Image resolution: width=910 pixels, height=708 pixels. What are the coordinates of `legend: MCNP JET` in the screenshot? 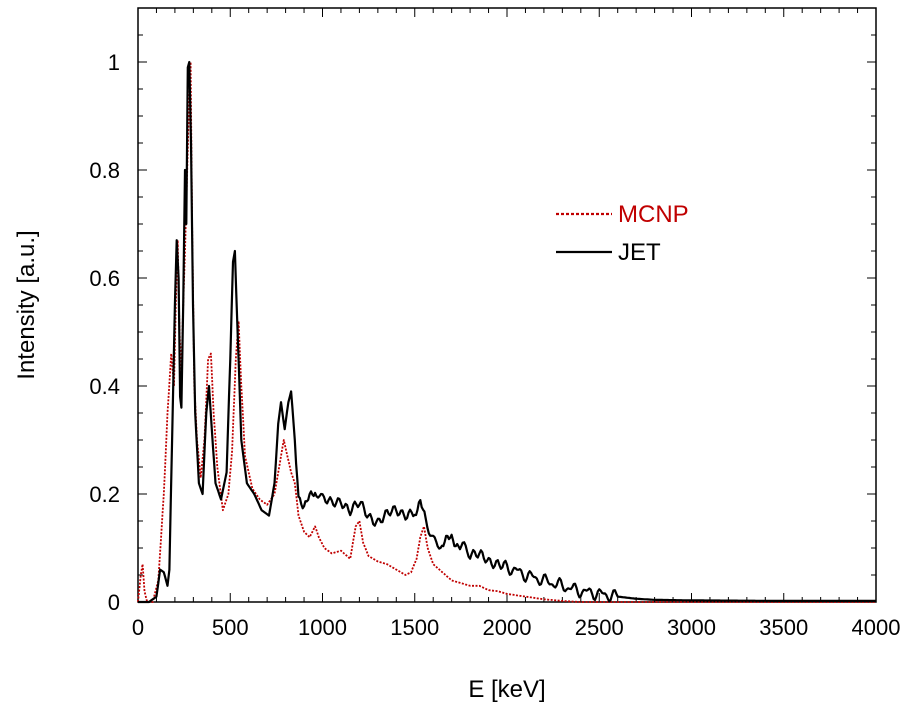 It's located at (622, 233).